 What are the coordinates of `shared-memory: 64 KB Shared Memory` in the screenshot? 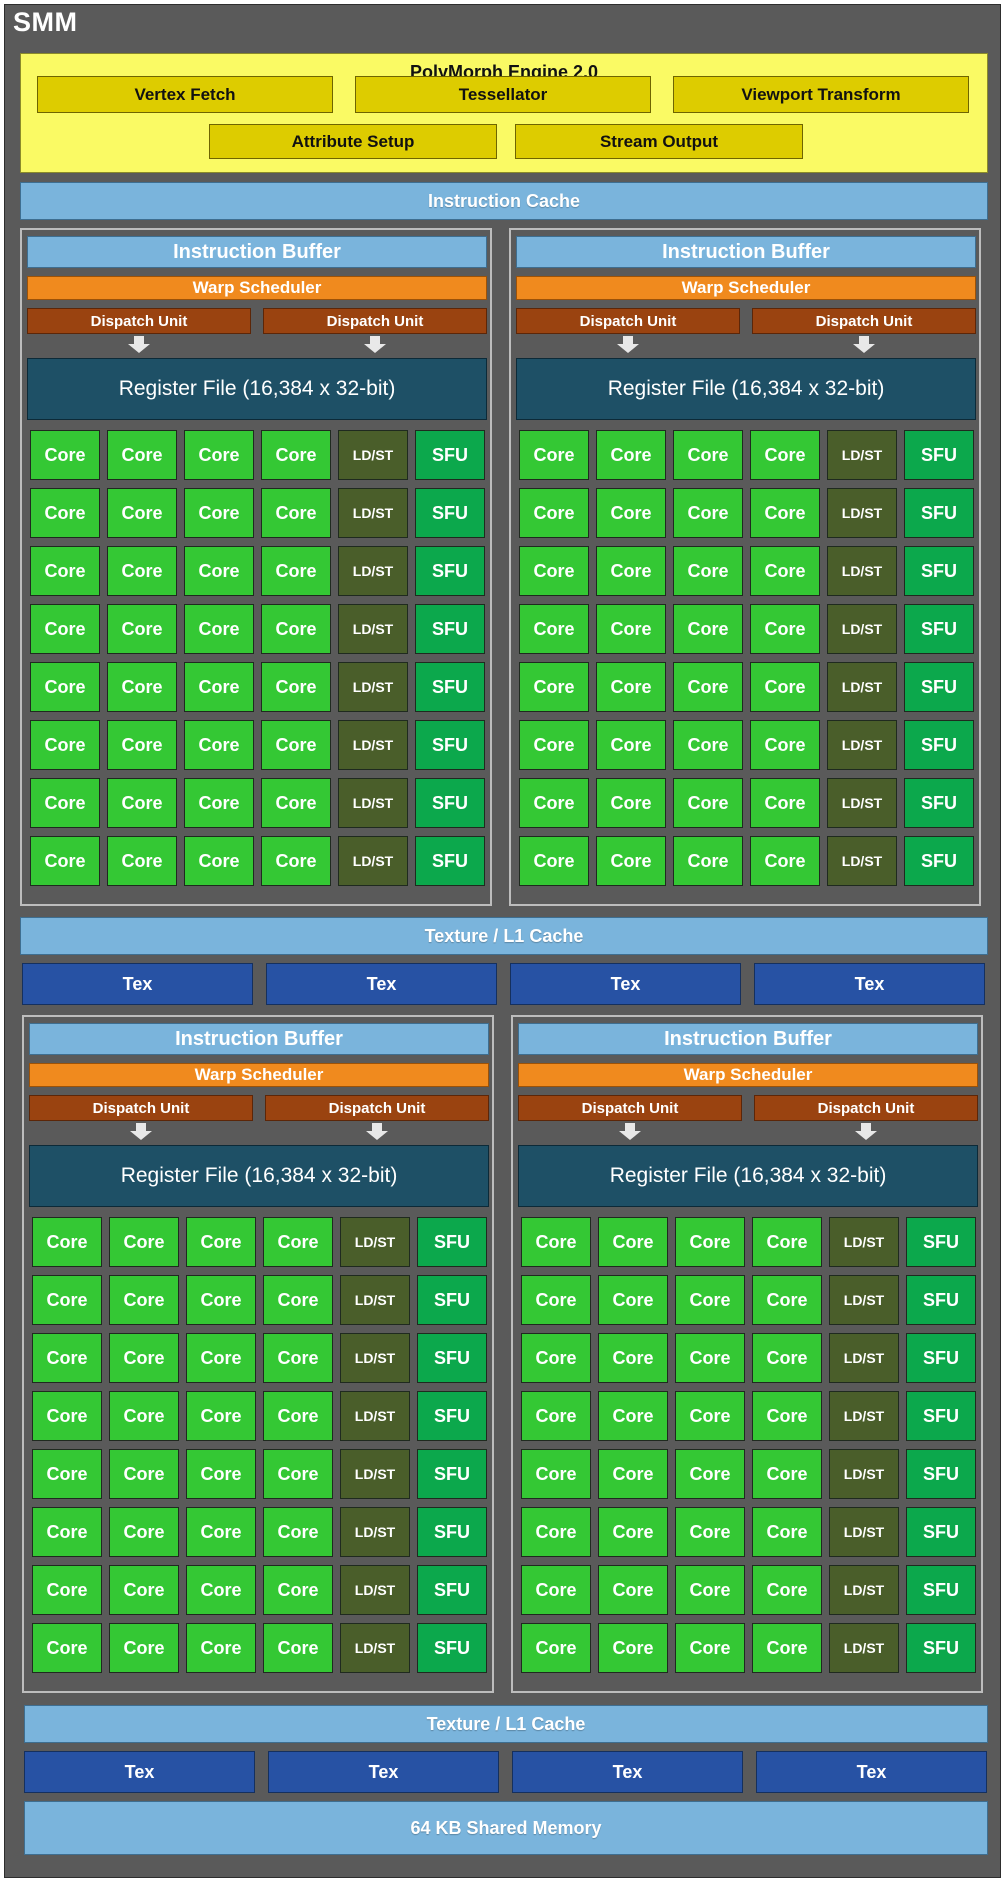 It's located at (506, 1828).